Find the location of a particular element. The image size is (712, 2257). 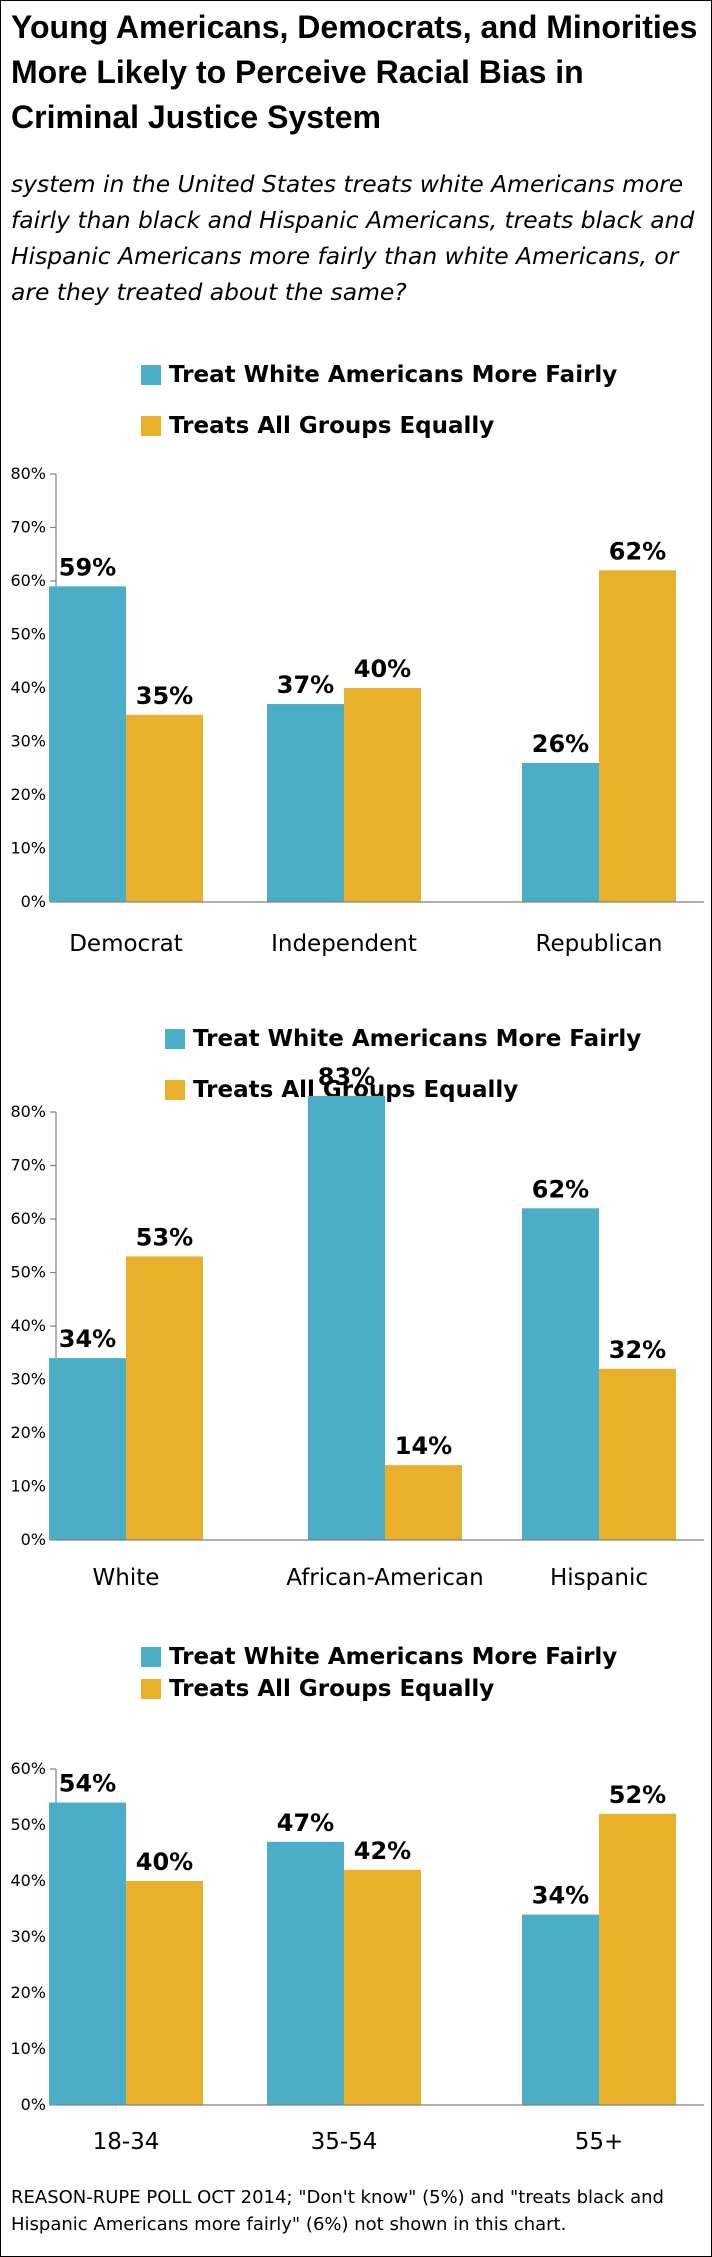

data-label: 52% is located at coordinates (637, 1795).